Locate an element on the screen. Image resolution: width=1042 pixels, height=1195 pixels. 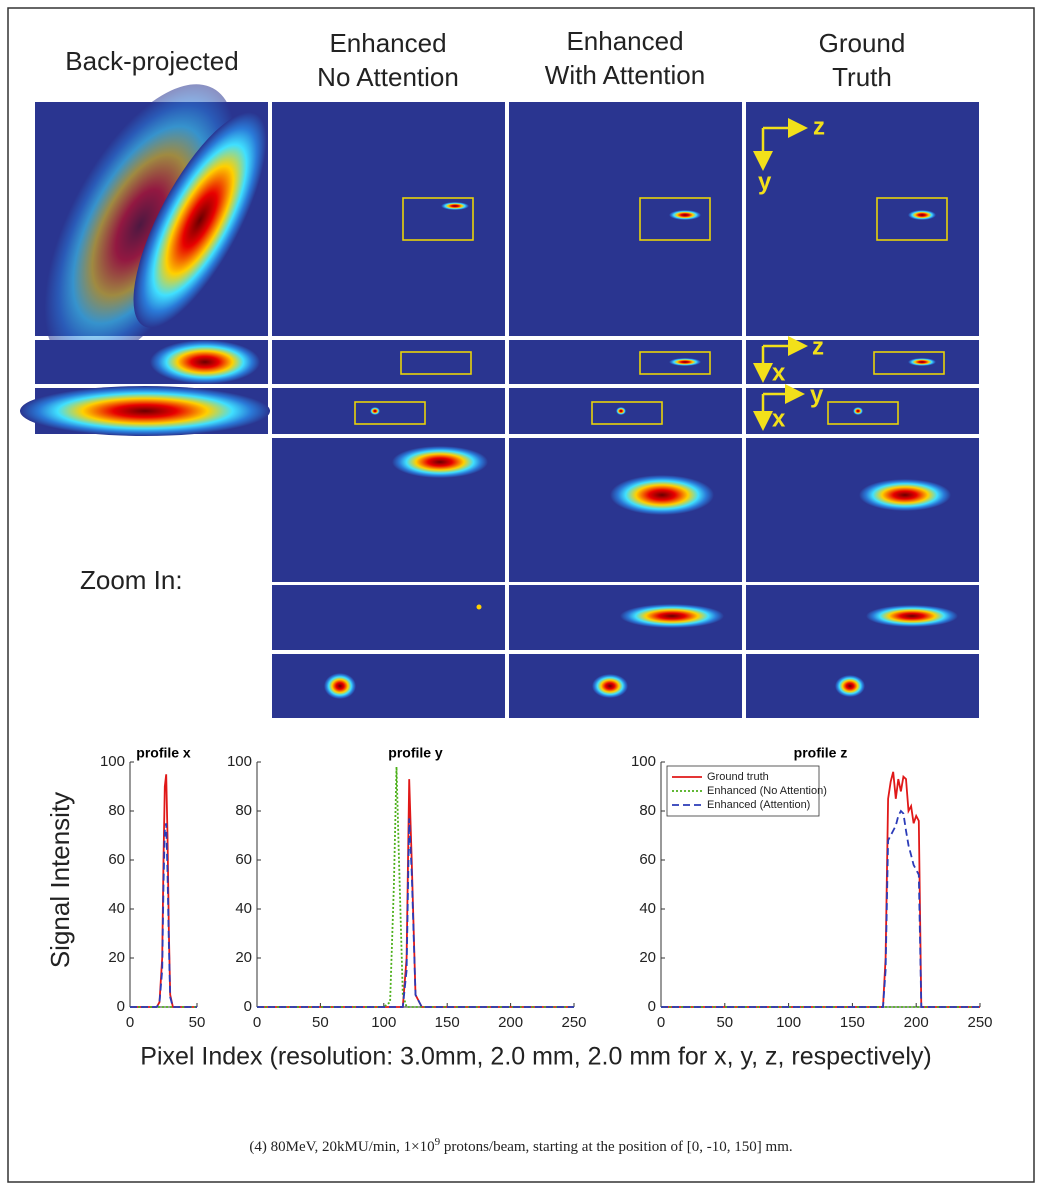
legend-label: Enhanced (No Attention) is located at coordinates (767, 791).